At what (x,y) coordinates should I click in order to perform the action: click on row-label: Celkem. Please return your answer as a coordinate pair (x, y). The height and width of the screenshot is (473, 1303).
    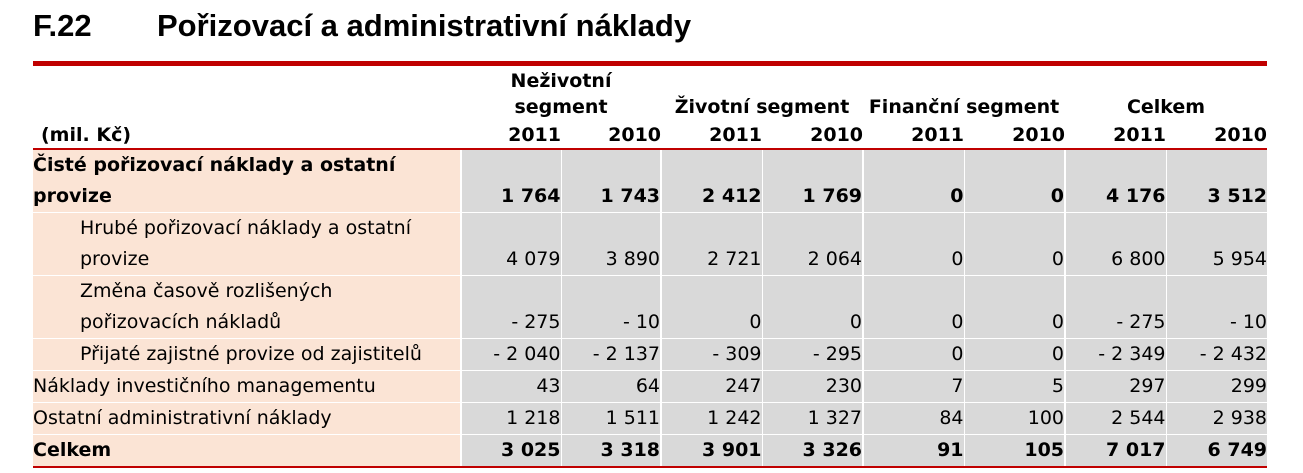
    Looking at the image, I should click on (247, 451).